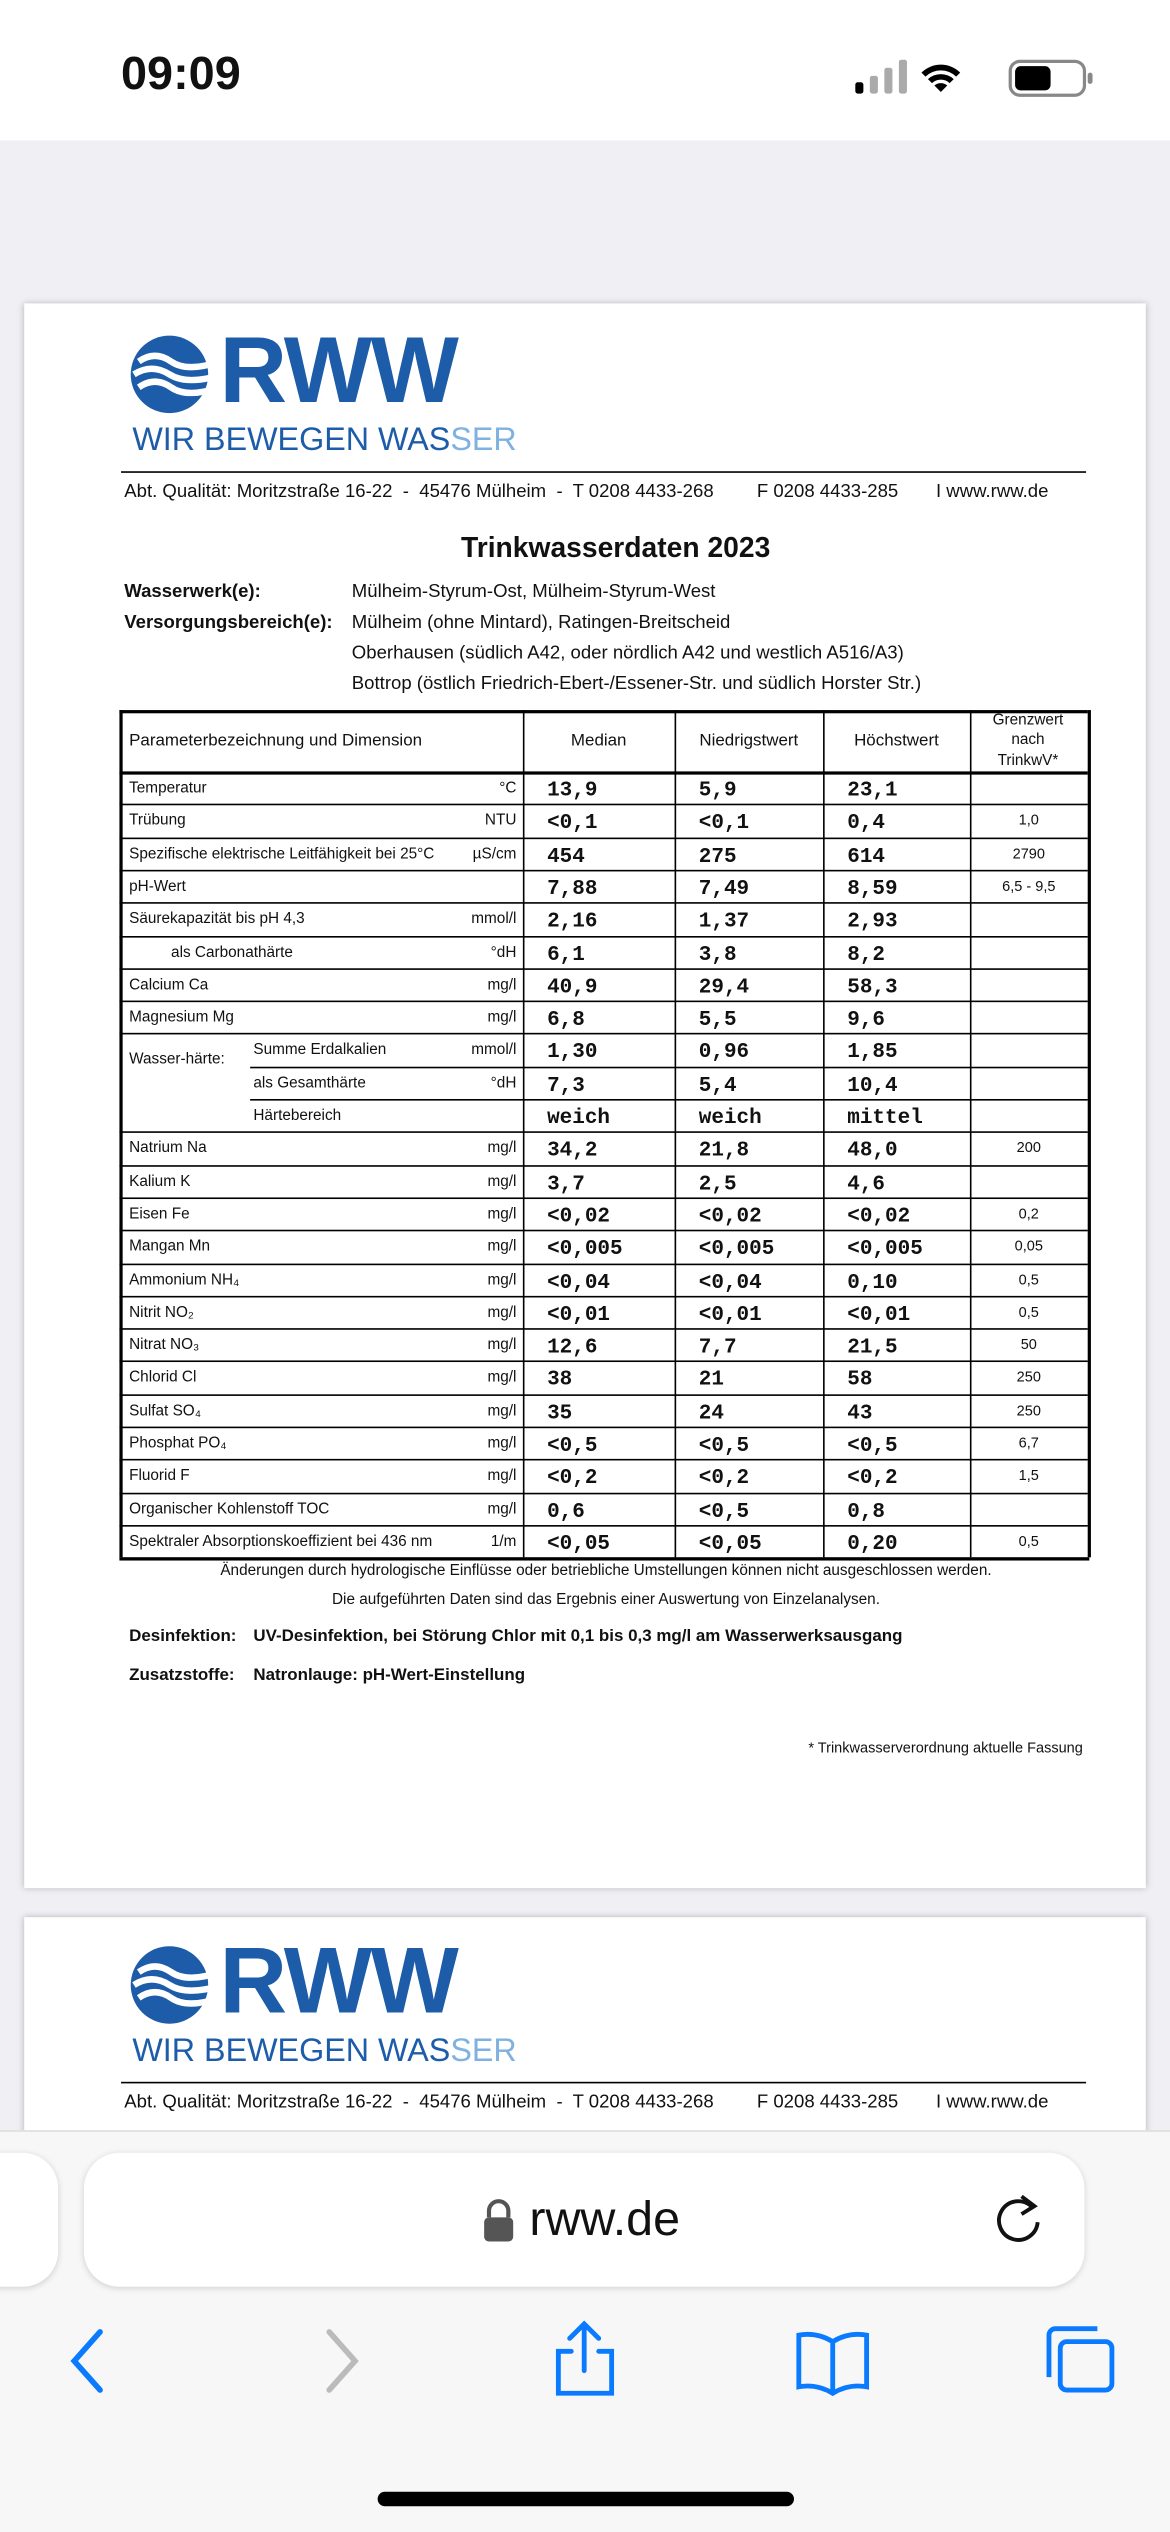 The height and width of the screenshot is (2532, 1170). What do you see at coordinates (157, 821) in the screenshot?
I see `parameter-name: Trübung` at bounding box center [157, 821].